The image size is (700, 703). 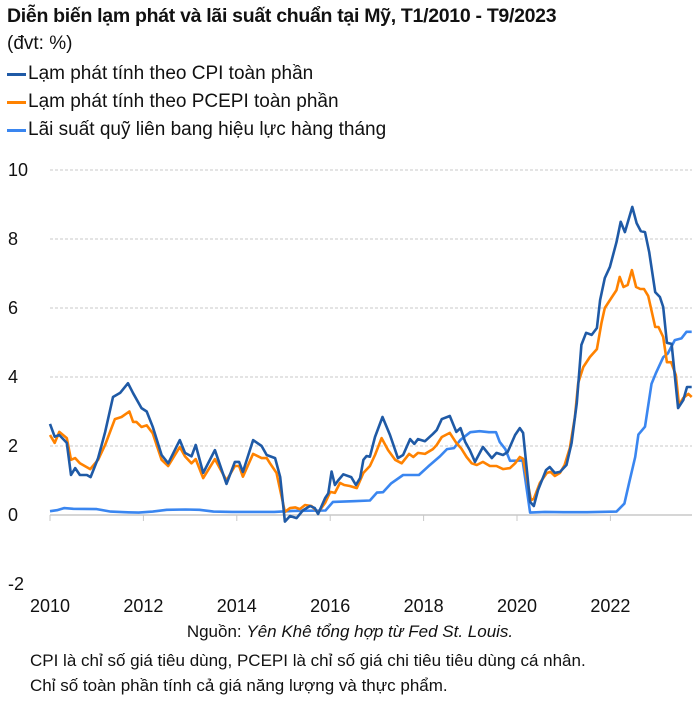 I want to click on legend-item-pcepi: Lạm phát tính theo PCEPI toàn phần, so click(x=196, y=102).